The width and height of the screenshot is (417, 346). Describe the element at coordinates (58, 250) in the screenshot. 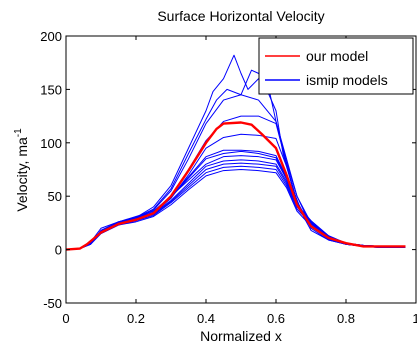

I see `y-tick-label: 0` at that location.